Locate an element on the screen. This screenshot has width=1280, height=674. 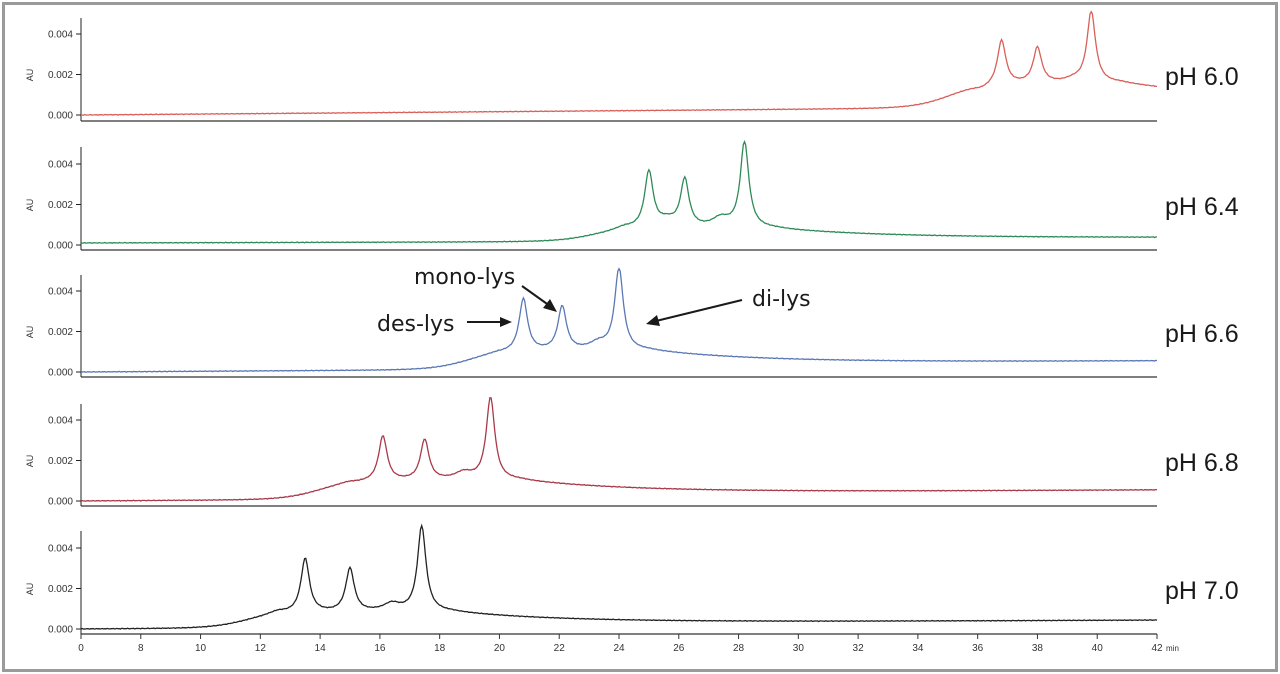
x-tick-label: 40 is located at coordinates (1098, 648).